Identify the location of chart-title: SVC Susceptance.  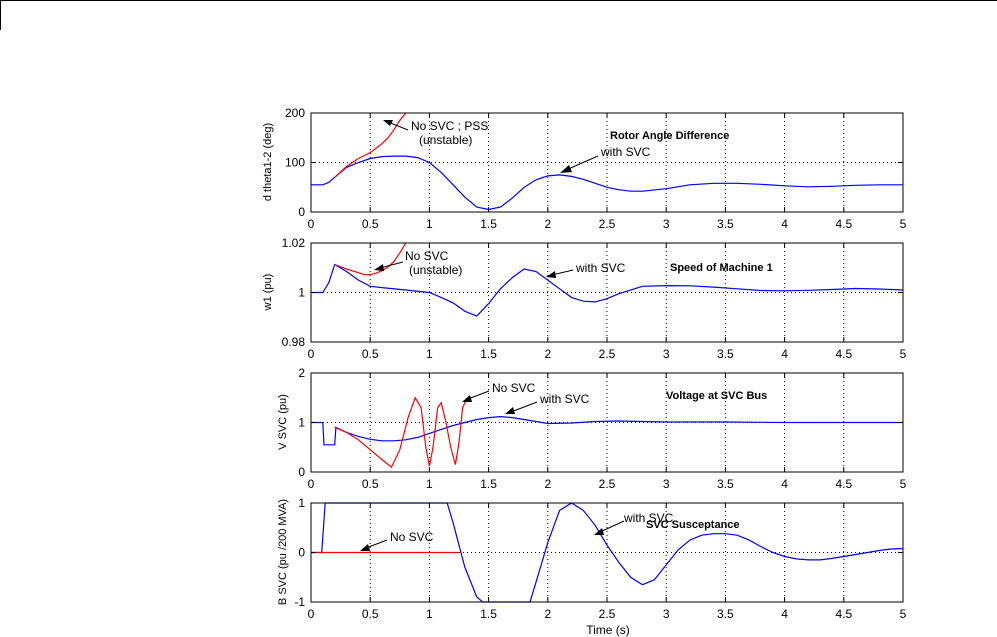
(693, 525).